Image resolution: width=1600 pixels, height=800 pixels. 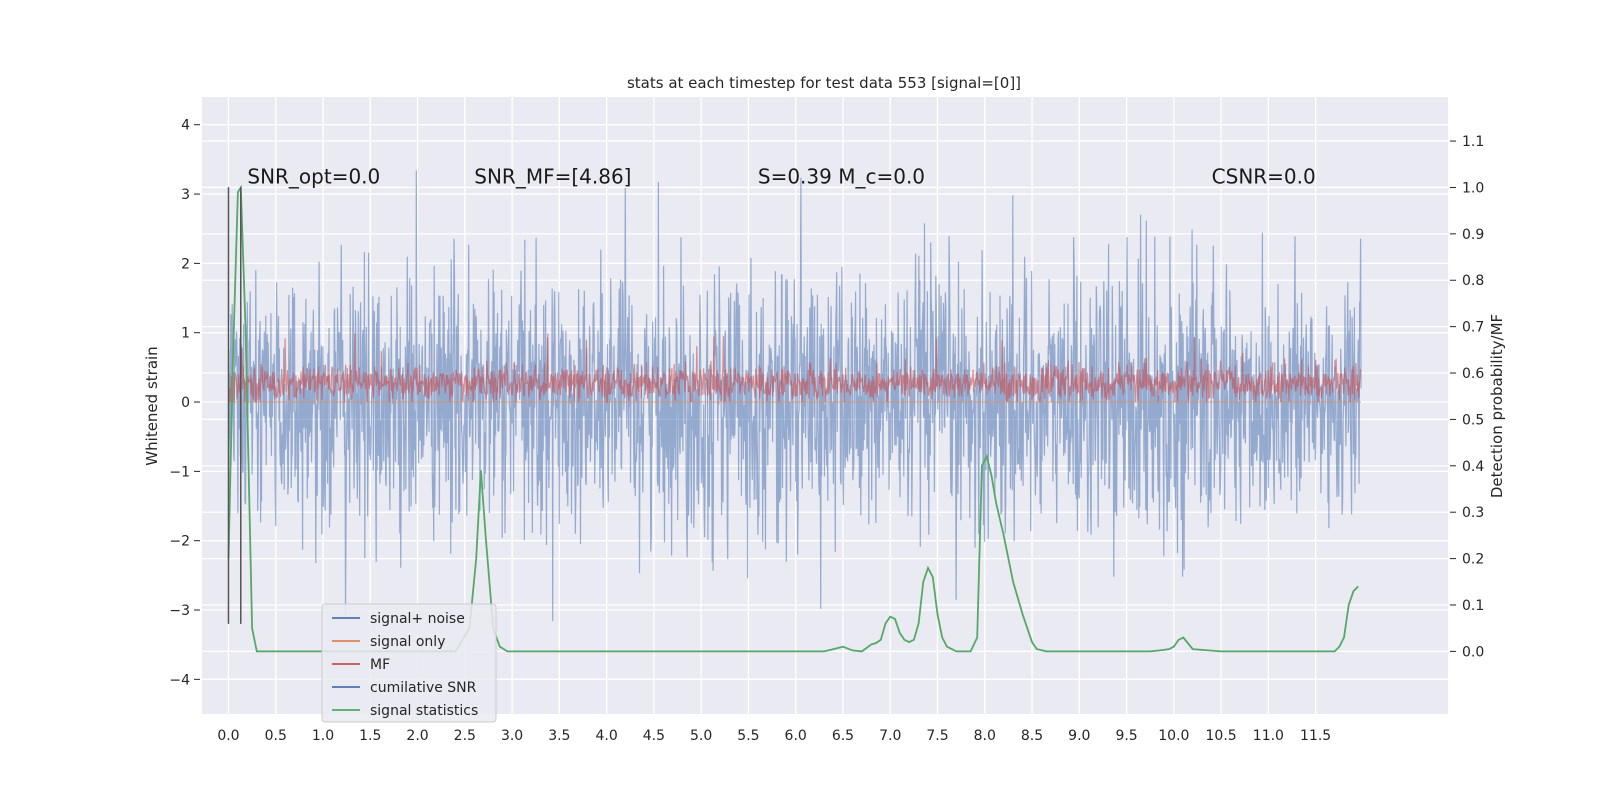 I want to click on y-tick-label: −1, so click(x=179, y=472).